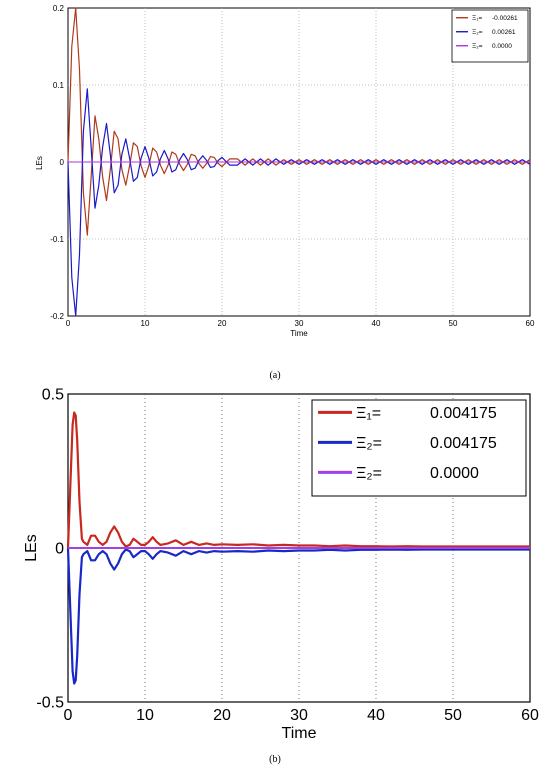 The height and width of the screenshot is (772, 550). Describe the element at coordinates (505, 18) in the screenshot. I see `legend-value: -0.00261` at that location.